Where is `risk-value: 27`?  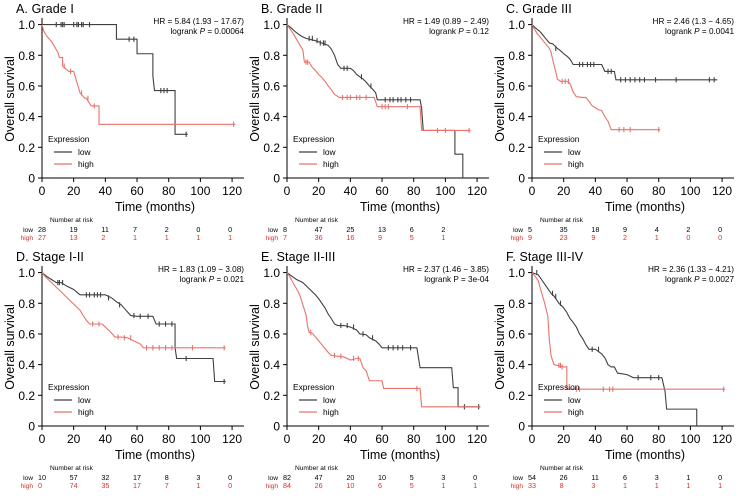 risk-value: 27 is located at coordinates (42, 237).